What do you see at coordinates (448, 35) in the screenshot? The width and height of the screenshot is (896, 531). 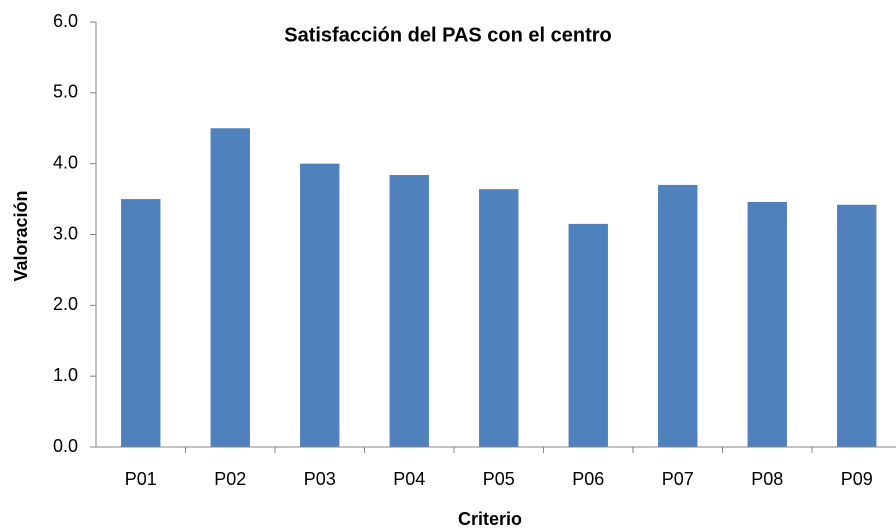 I see `chart-title: Satisfacción del PAS con el centro` at bounding box center [448, 35].